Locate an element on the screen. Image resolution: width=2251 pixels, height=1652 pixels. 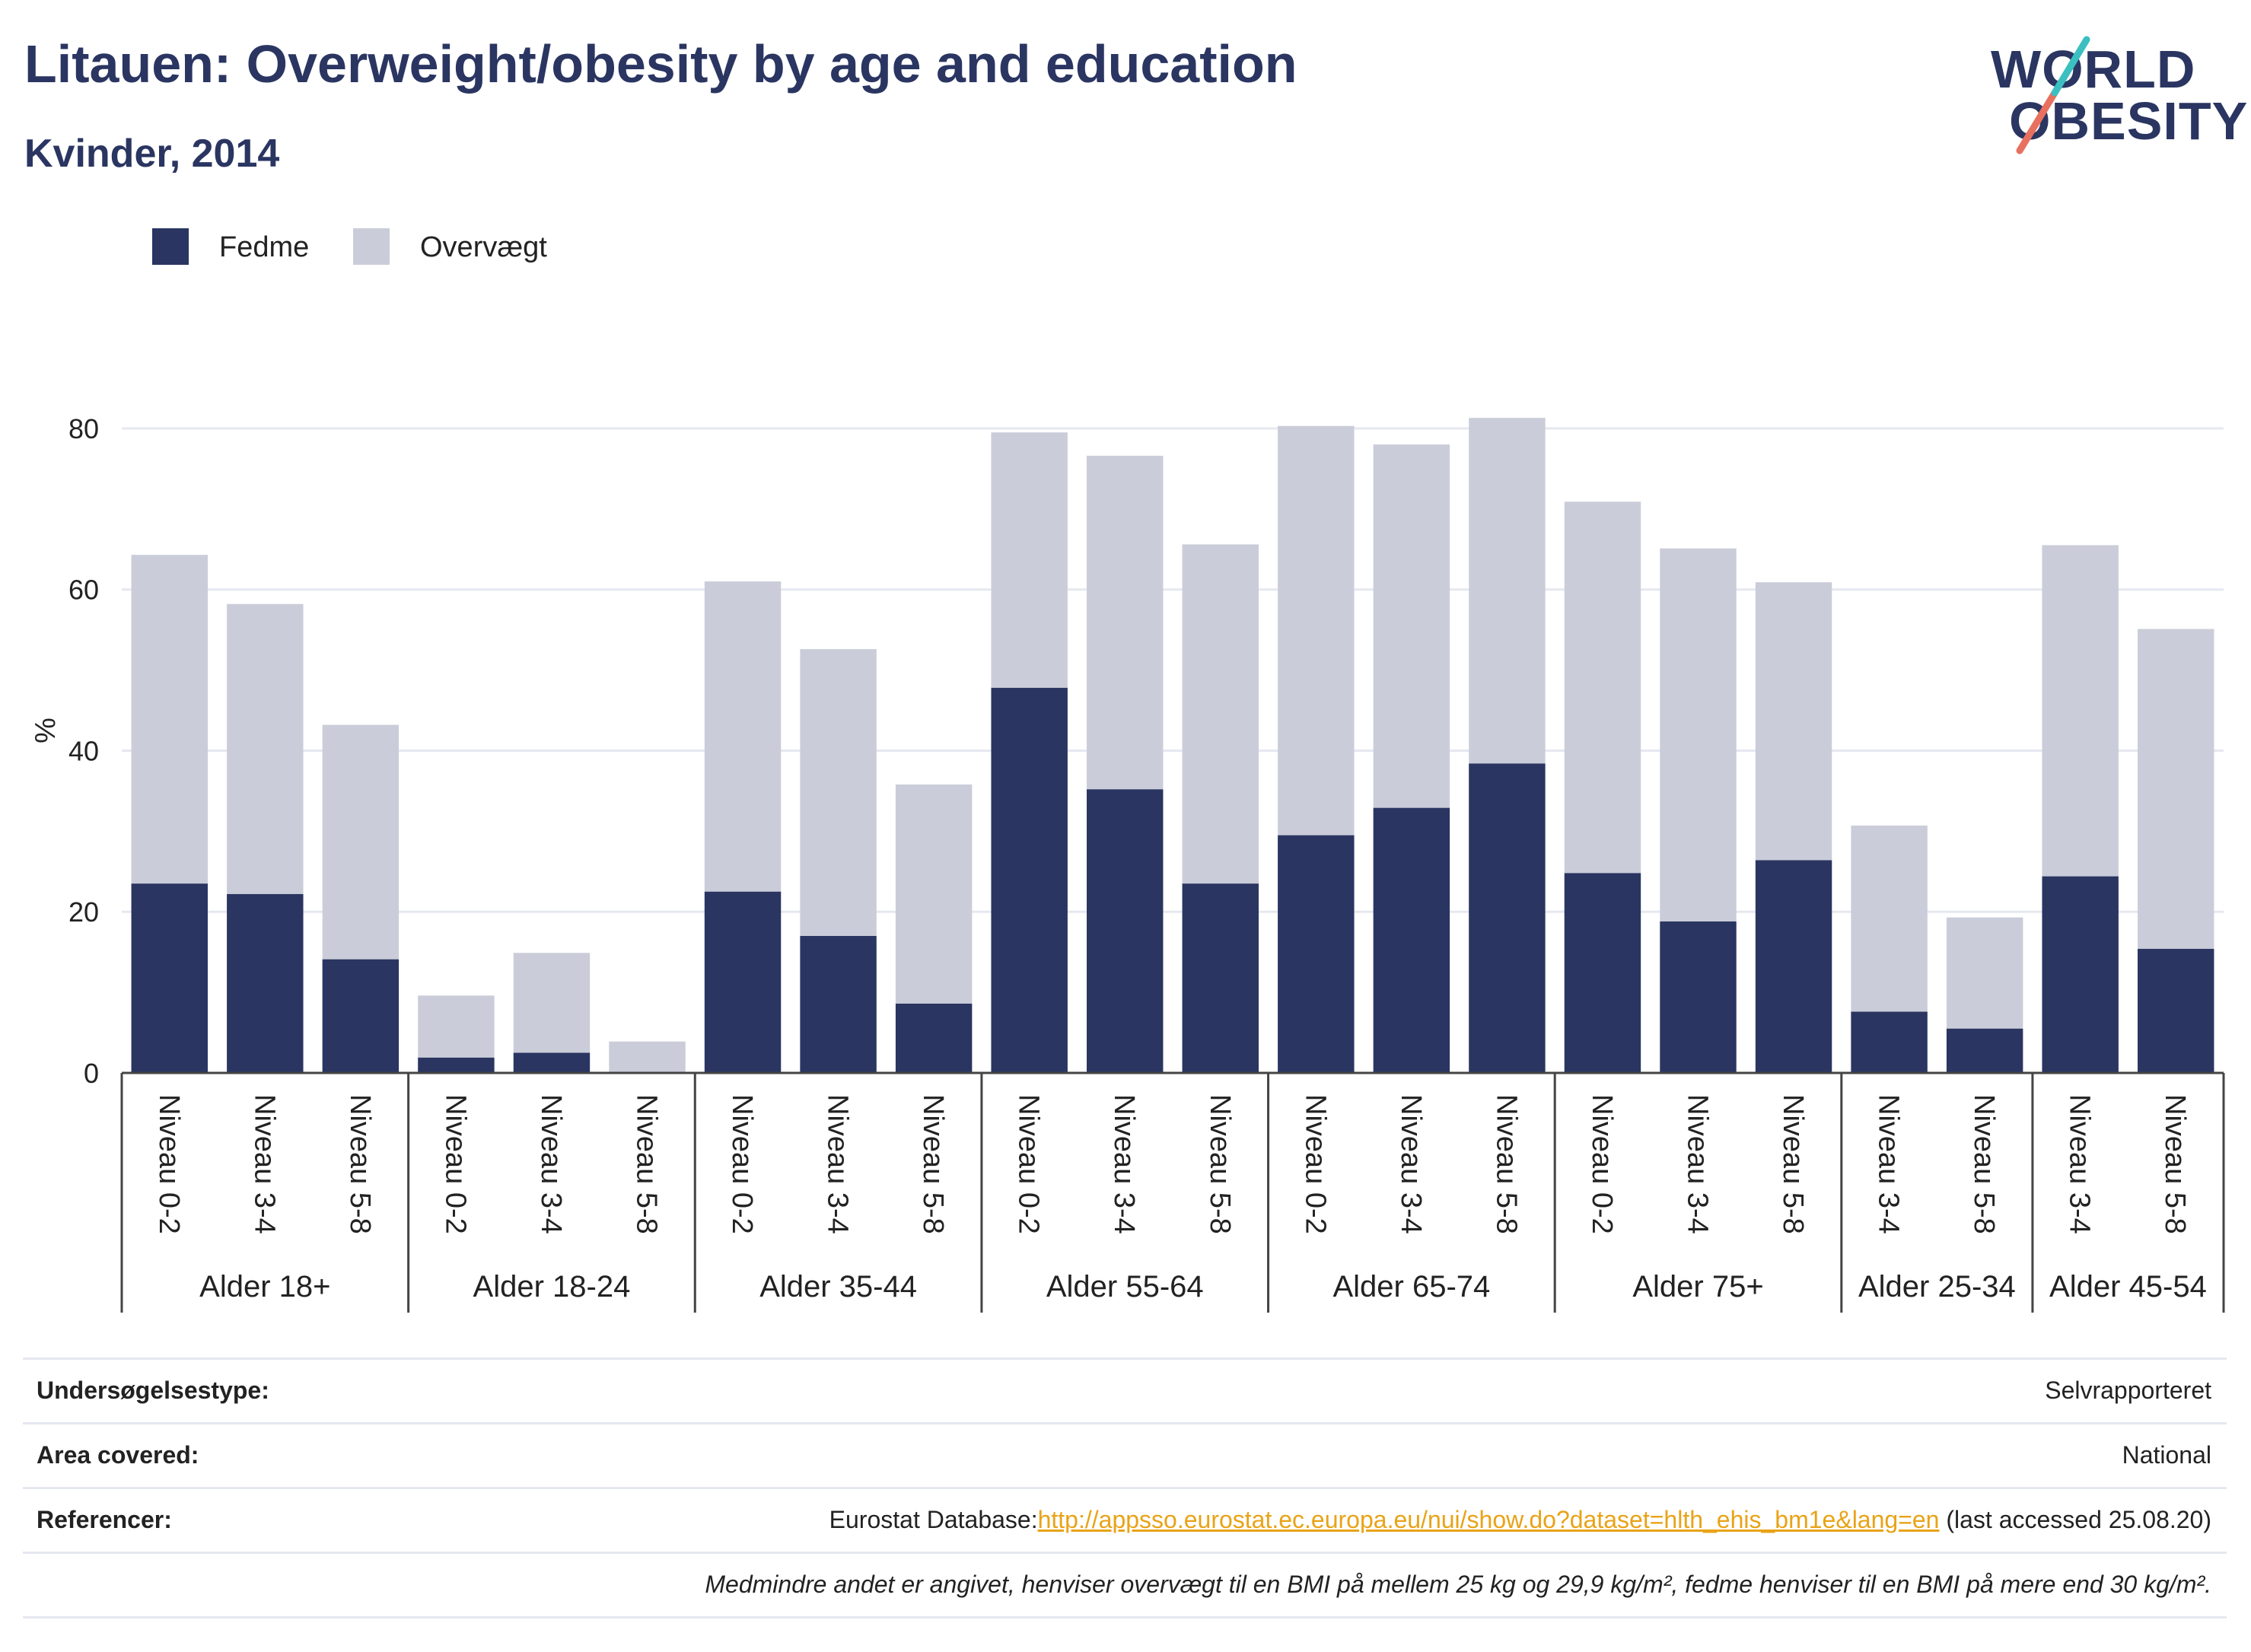
info-row-survey-type: Undersøgelsestype: Selvrapporteret is located at coordinates (1125, 1390).